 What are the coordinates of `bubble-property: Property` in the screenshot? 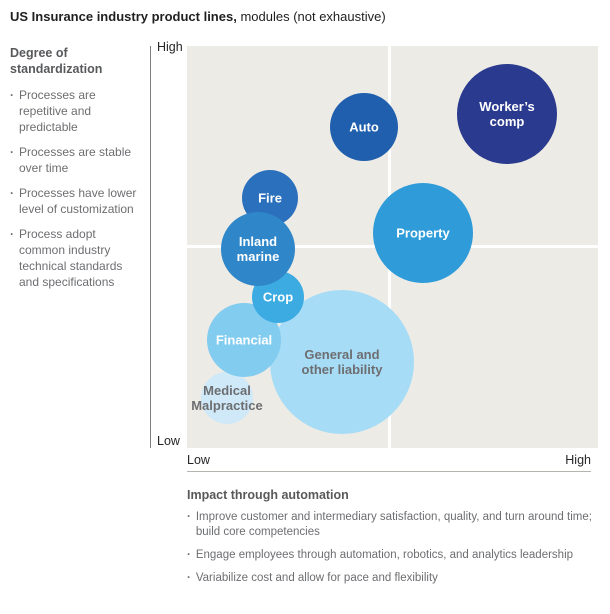 It's located at (423, 233).